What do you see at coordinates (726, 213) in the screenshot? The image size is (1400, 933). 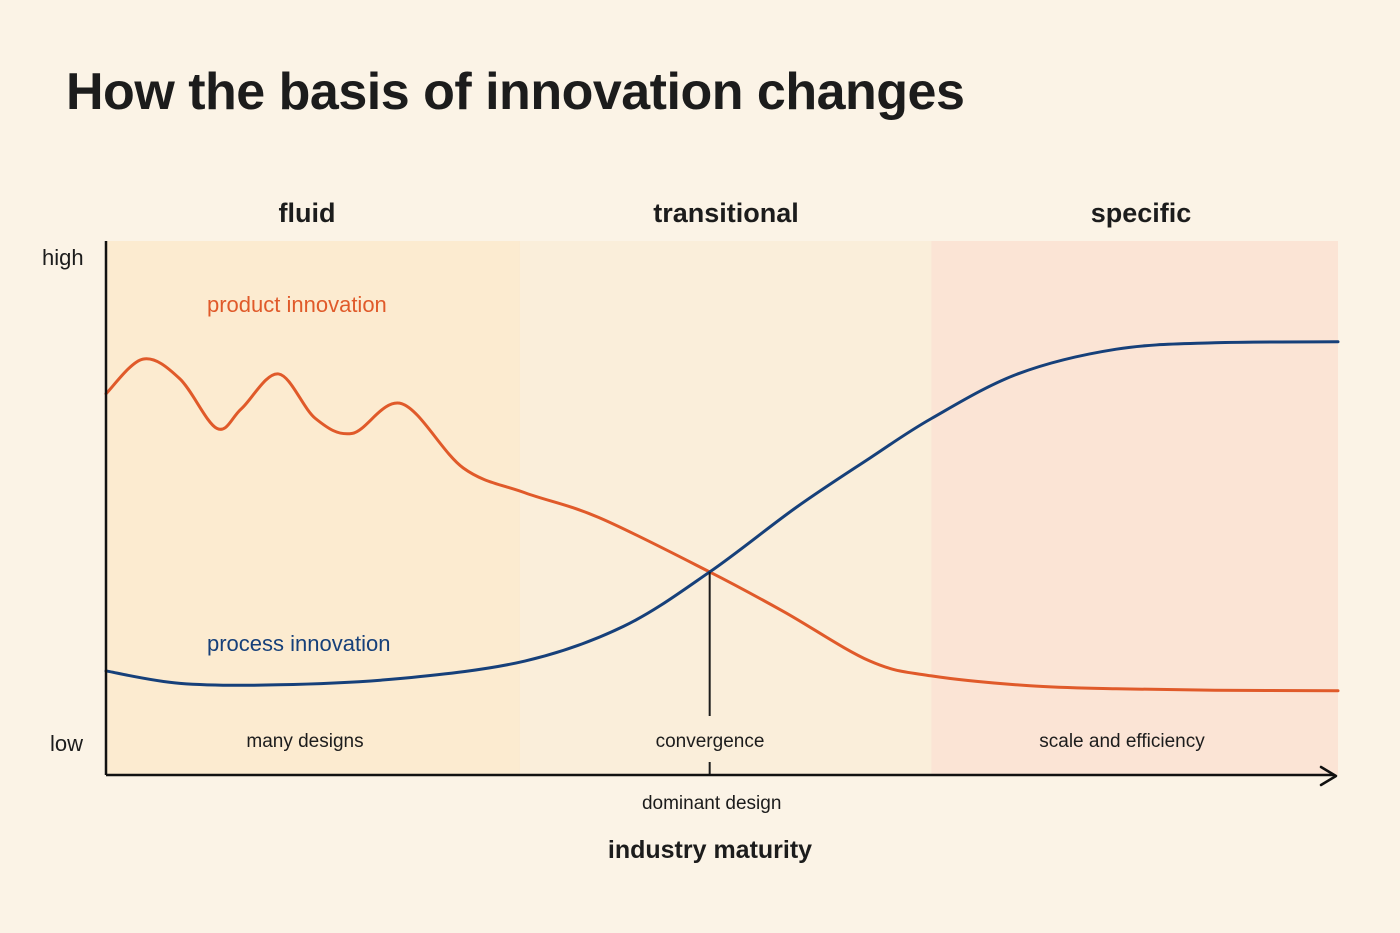 I see `phase-label-transitional: transitional` at bounding box center [726, 213].